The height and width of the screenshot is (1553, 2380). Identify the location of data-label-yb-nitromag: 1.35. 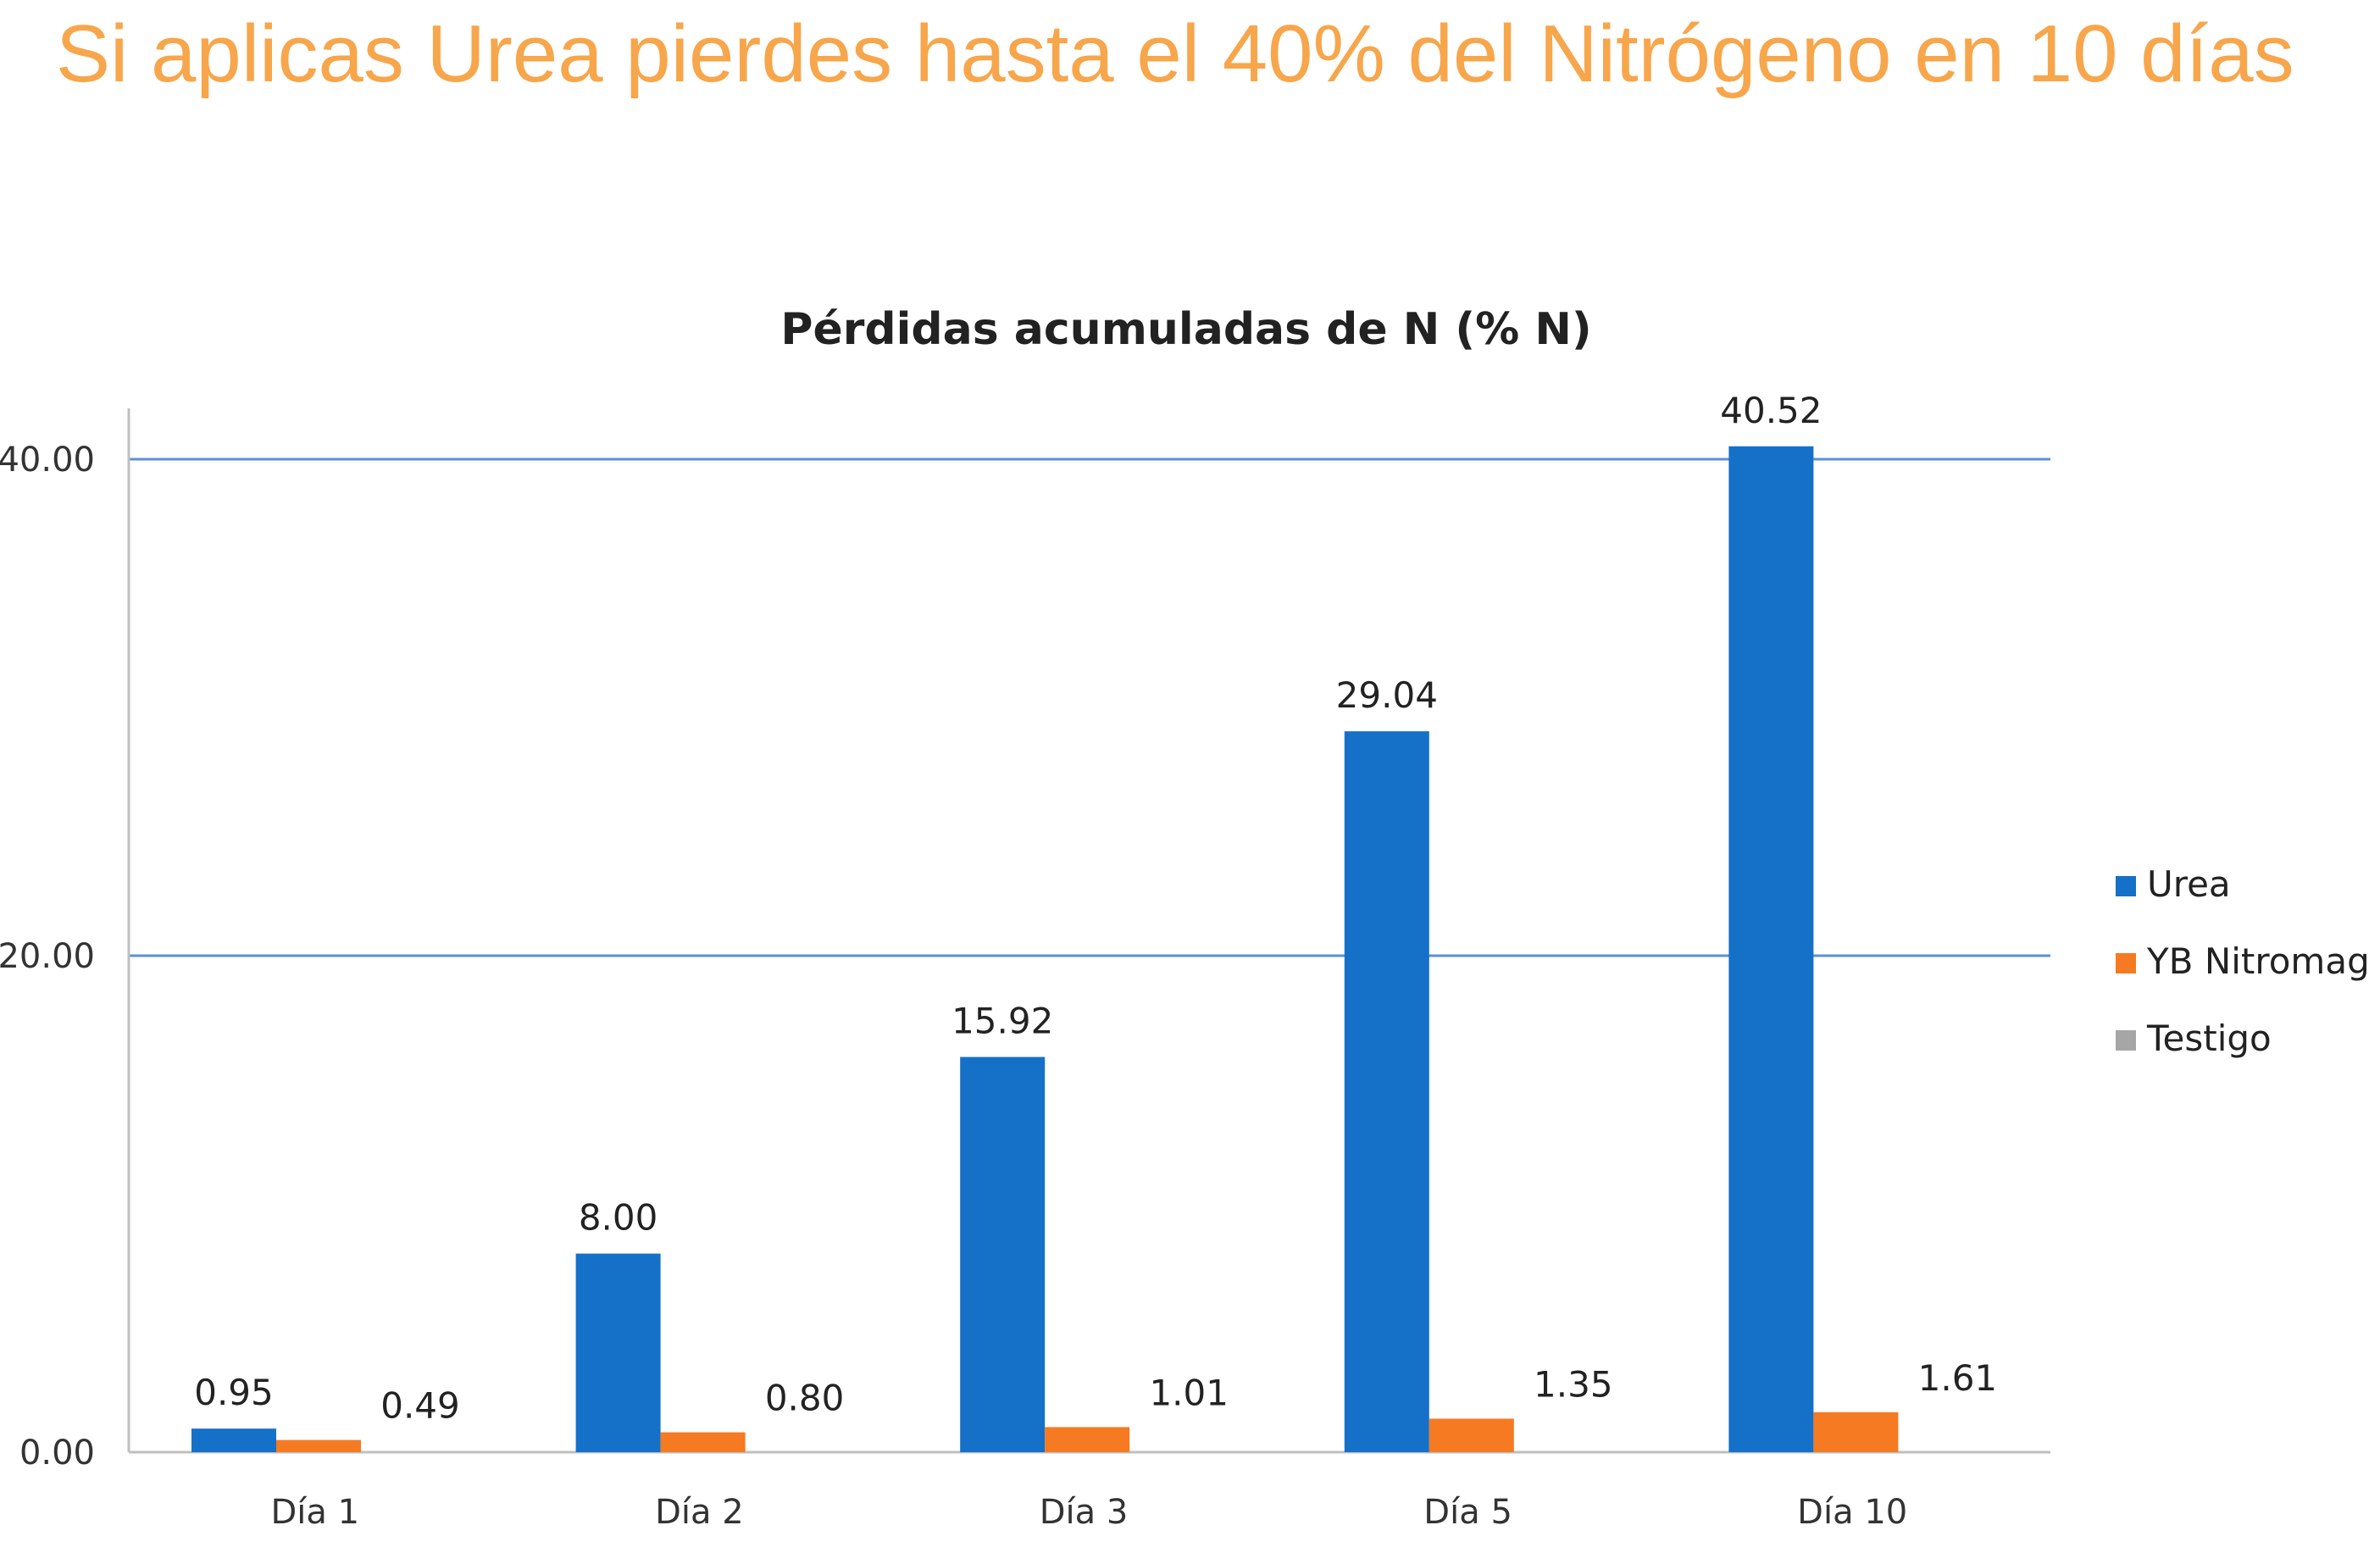
(1573, 1384).